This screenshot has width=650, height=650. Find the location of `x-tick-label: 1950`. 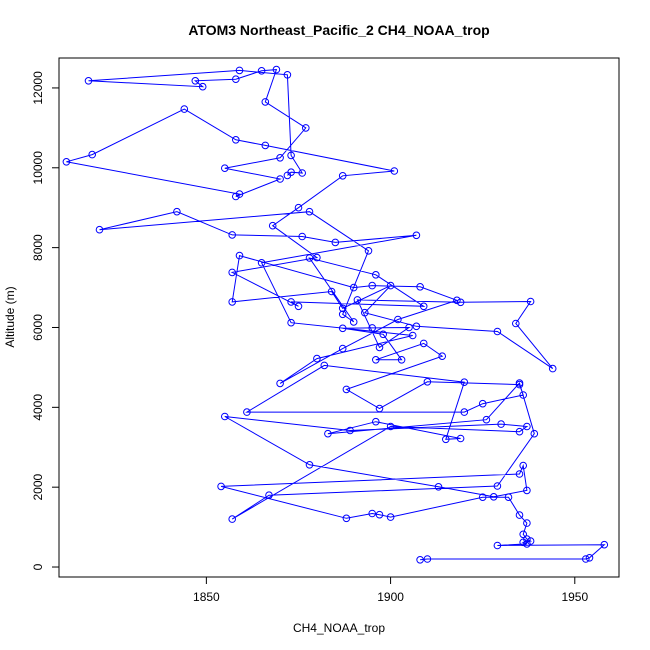

x-tick-label: 1950 is located at coordinates (574, 597).